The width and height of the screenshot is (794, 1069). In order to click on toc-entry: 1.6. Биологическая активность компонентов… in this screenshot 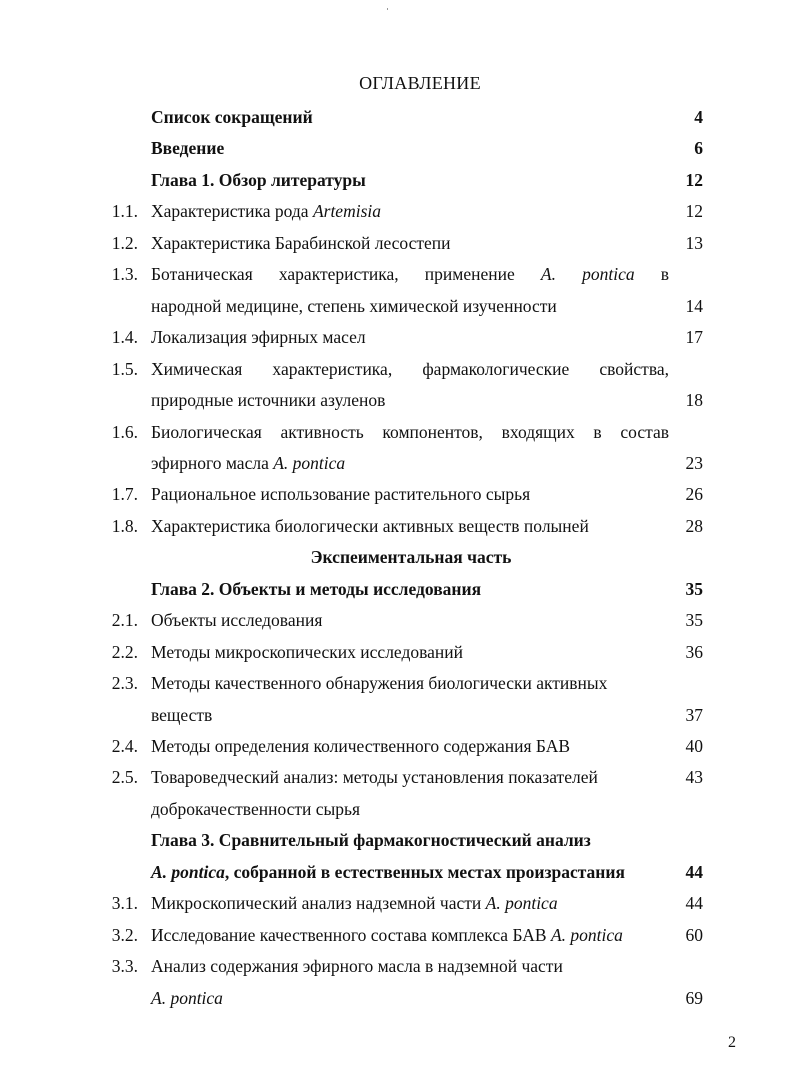, I will do `click(397, 432)`.